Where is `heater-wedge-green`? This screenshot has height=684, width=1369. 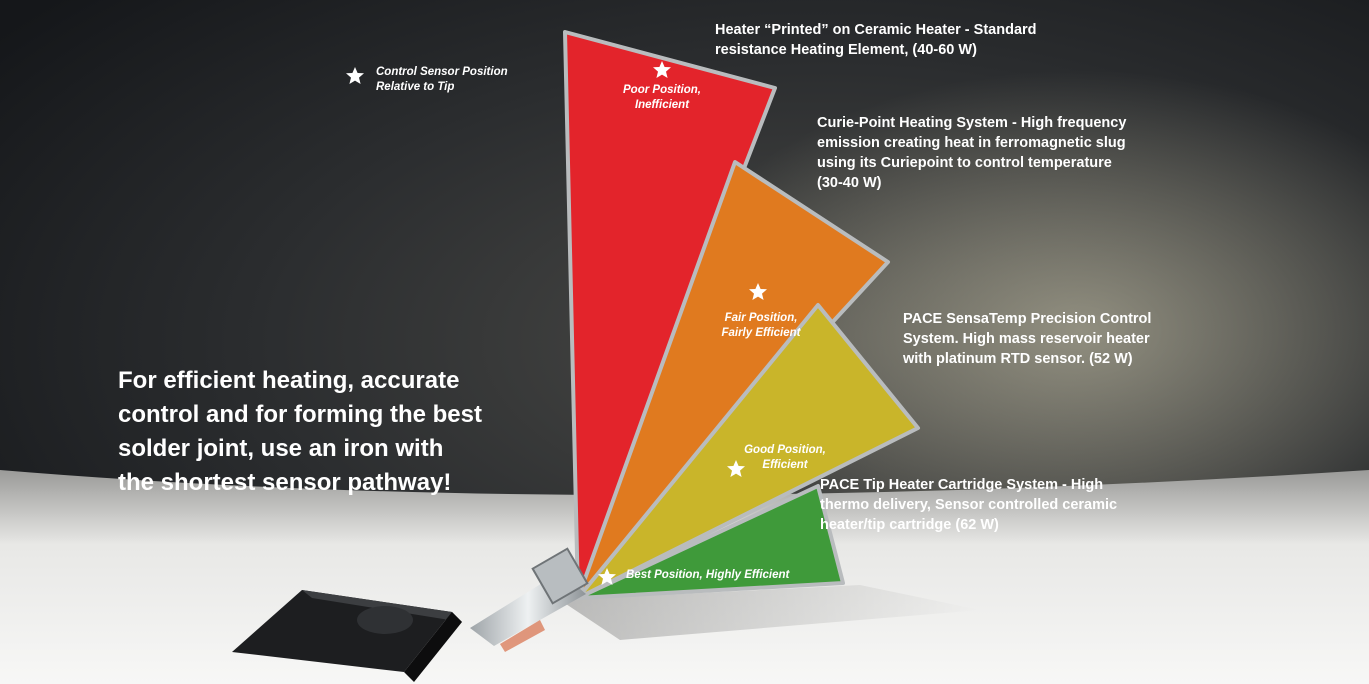
heater-wedge-green is located at coordinates (710, 542).